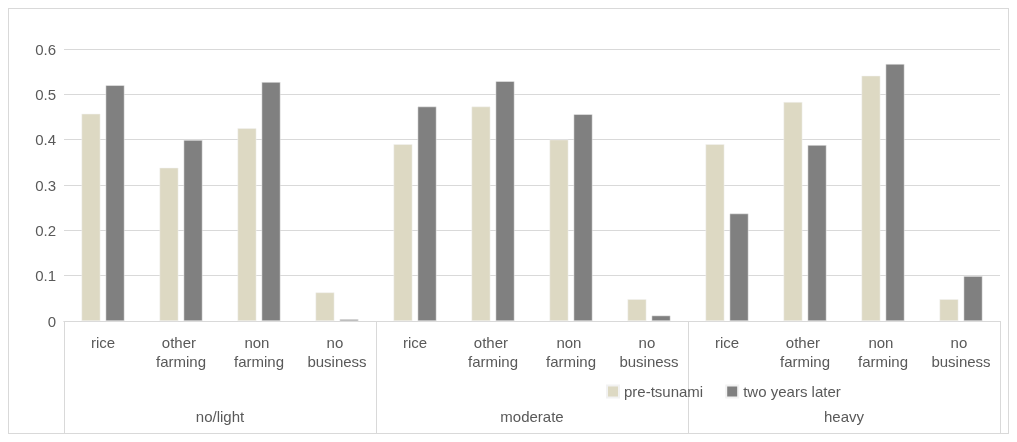 Image resolution: width=1017 pixels, height=442 pixels. What do you see at coordinates (45, 49) in the screenshot?
I see `y-tick-label: 0.6` at bounding box center [45, 49].